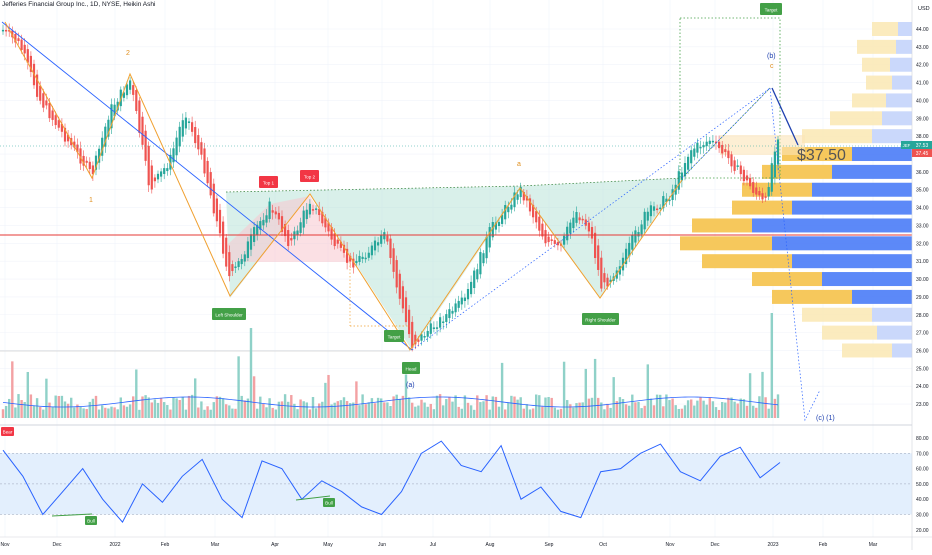 The image size is (932, 555). Describe the element at coordinates (498, 140) in the screenshot. I see `neckline` at that location.